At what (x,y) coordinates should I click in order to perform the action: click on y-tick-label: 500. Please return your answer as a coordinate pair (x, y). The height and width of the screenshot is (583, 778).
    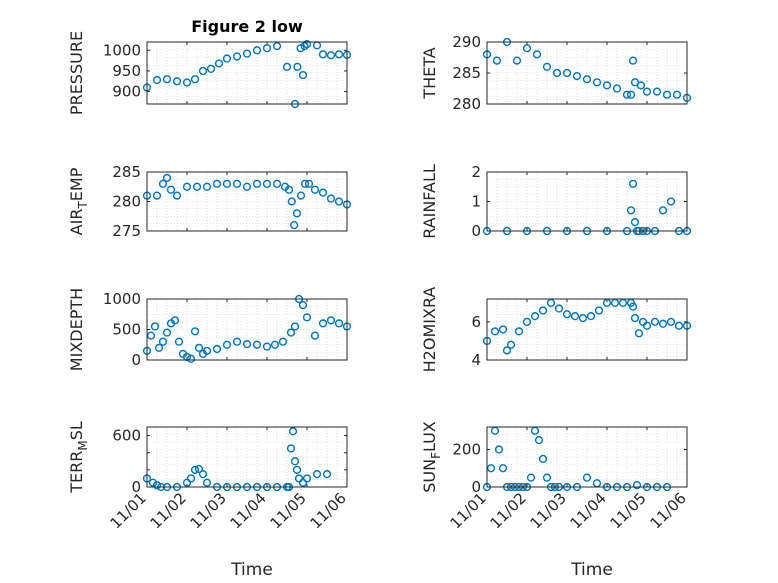
    Looking at the image, I should click on (126, 330).